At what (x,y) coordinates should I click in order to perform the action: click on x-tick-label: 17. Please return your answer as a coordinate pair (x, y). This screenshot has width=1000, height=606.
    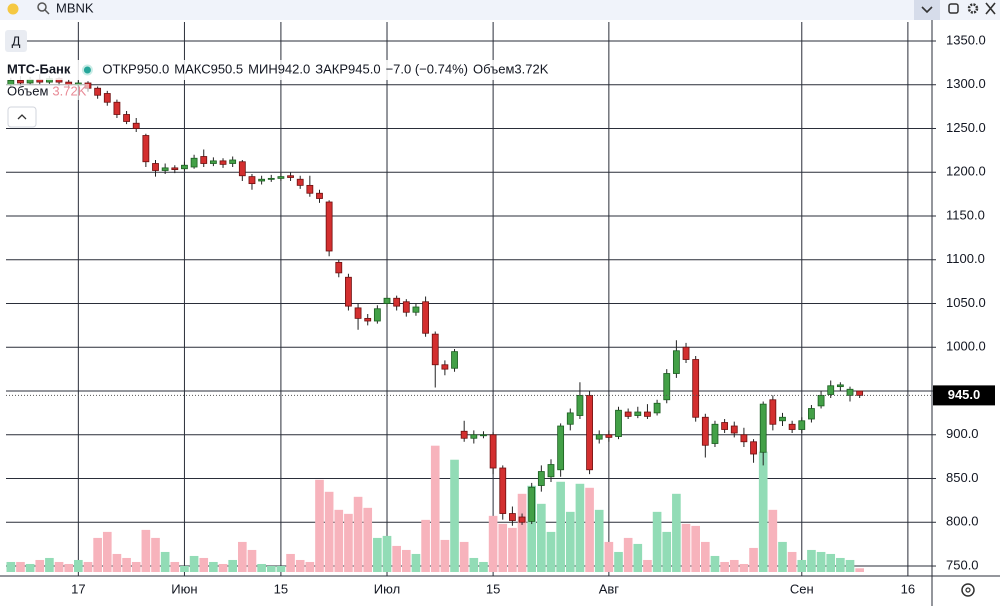
    Looking at the image, I should click on (78, 588).